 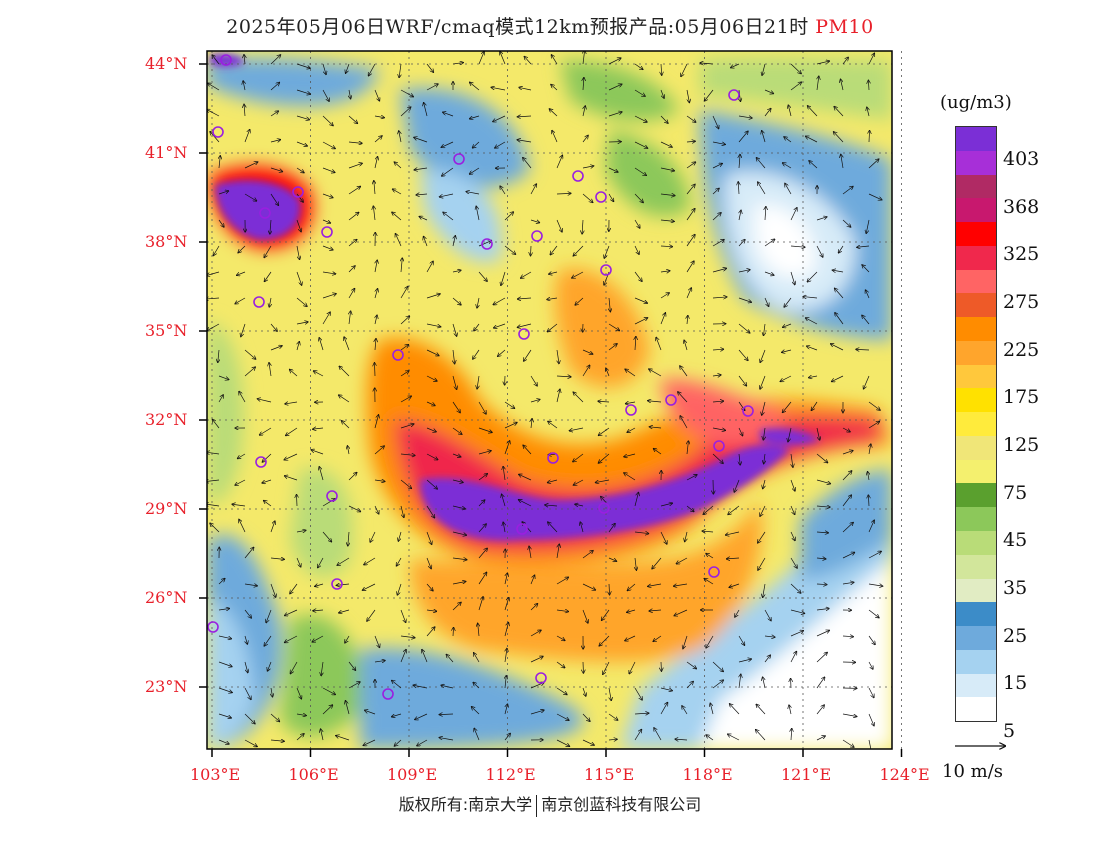 What do you see at coordinates (550, 804) in the screenshot?
I see `copyright-notice: 版权所有:南京大学 南京创蓝科技有限公司` at bounding box center [550, 804].